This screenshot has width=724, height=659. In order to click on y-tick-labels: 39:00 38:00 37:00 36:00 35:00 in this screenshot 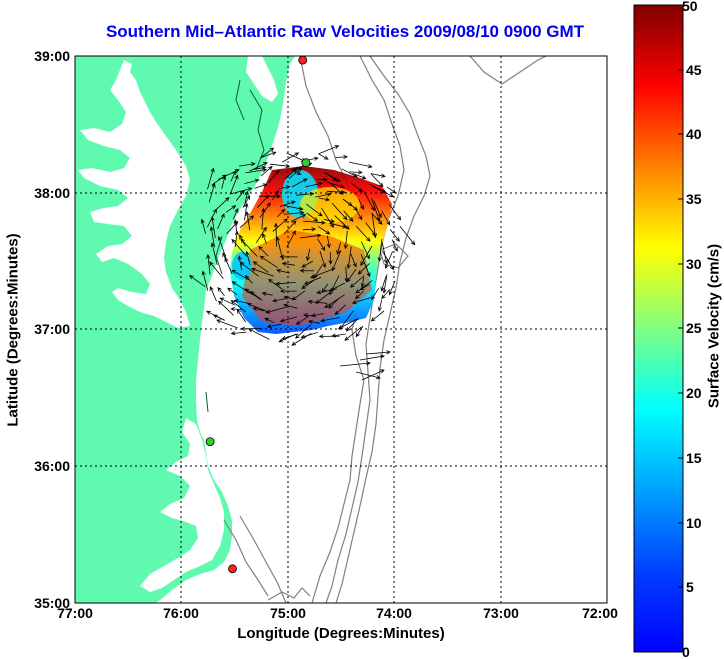, I will do `click(52, 329)`.